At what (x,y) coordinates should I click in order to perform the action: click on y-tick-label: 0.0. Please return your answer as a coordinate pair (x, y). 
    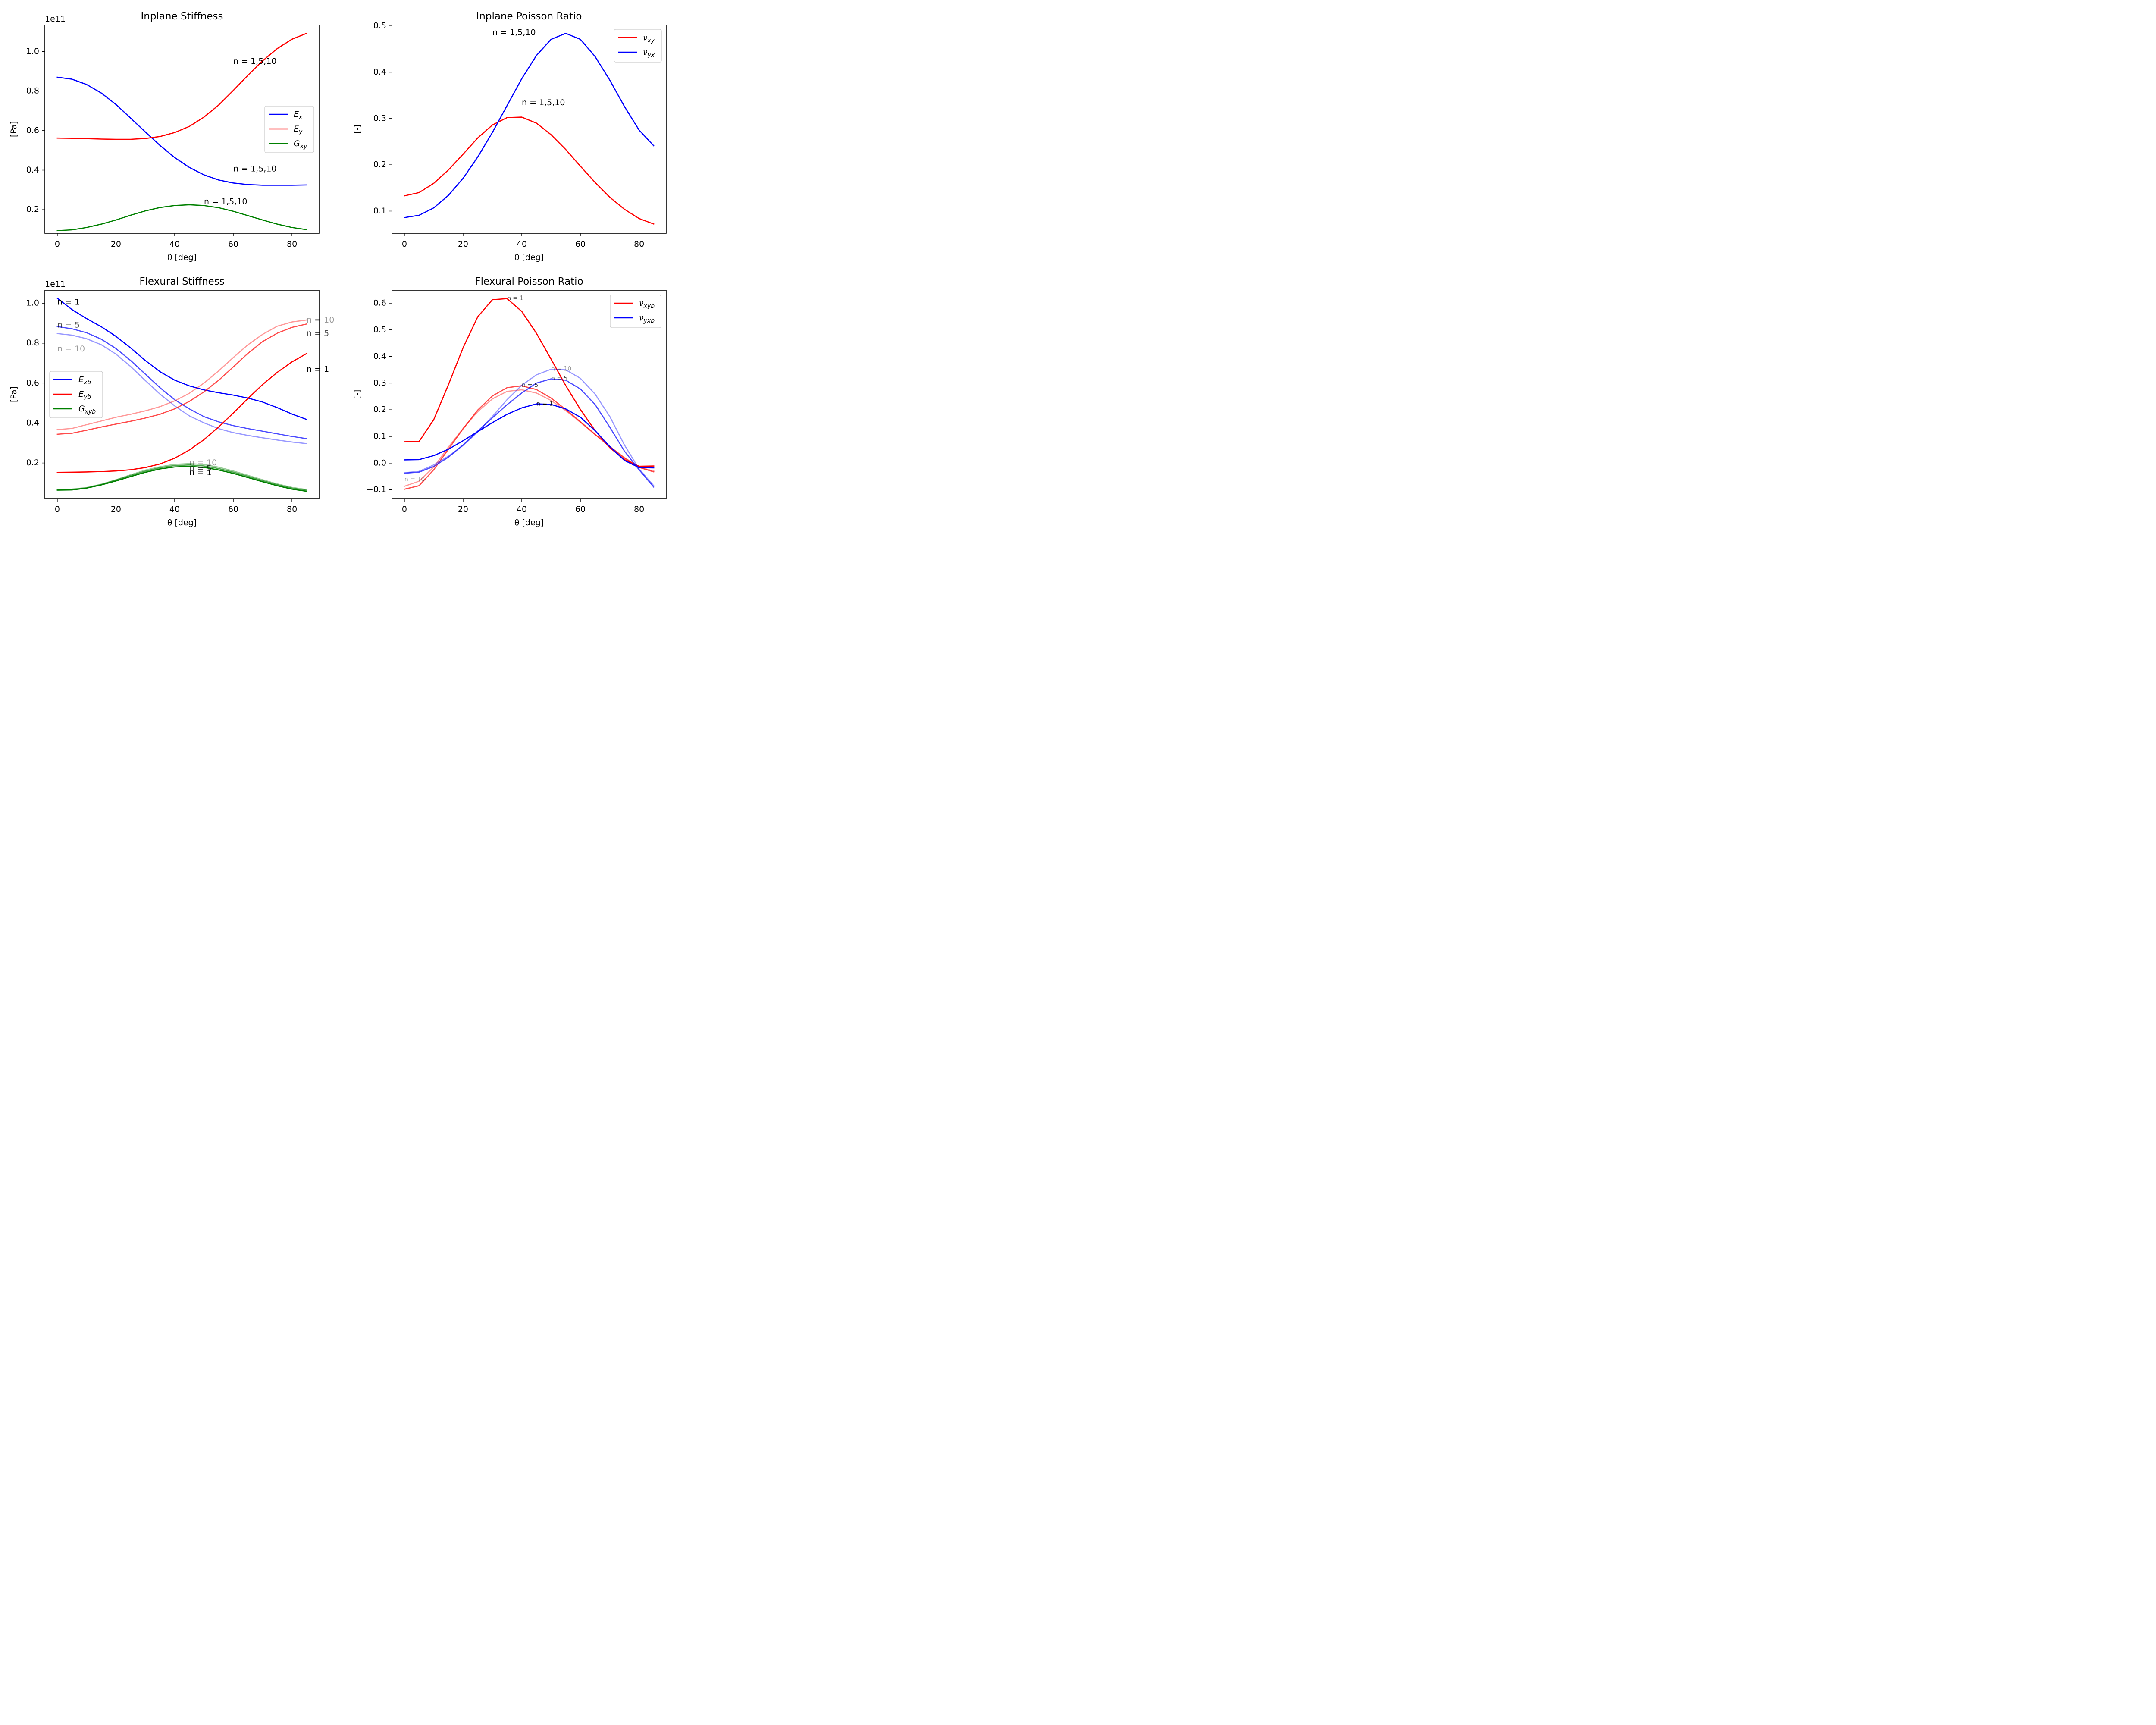
    Looking at the image, I should click on (379, 462).